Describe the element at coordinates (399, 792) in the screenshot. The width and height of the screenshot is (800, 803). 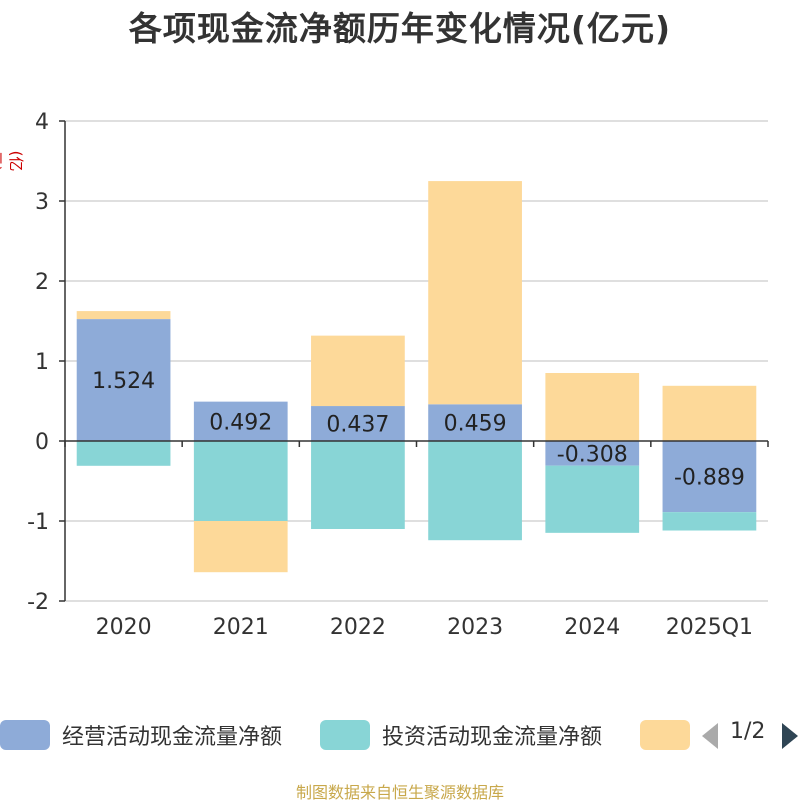
I see `source-note: 制图数据来自恒生聚源数据库` at that location.